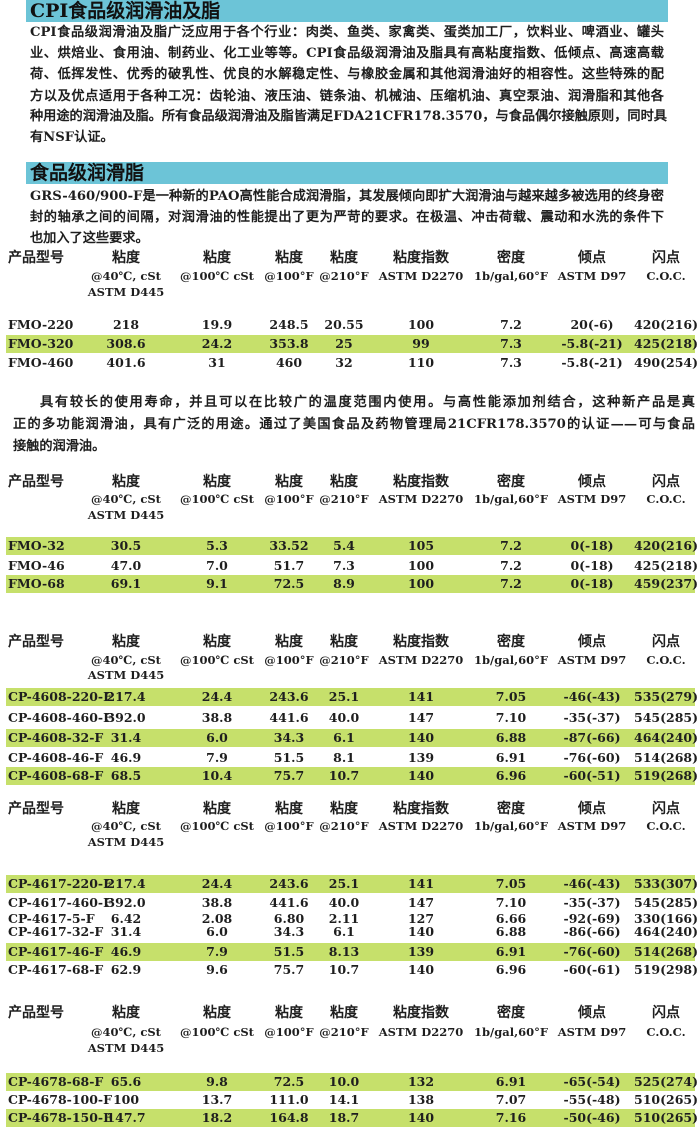  I want to click on paragraph-line: 接触的润滑油。, so click(59, 446).